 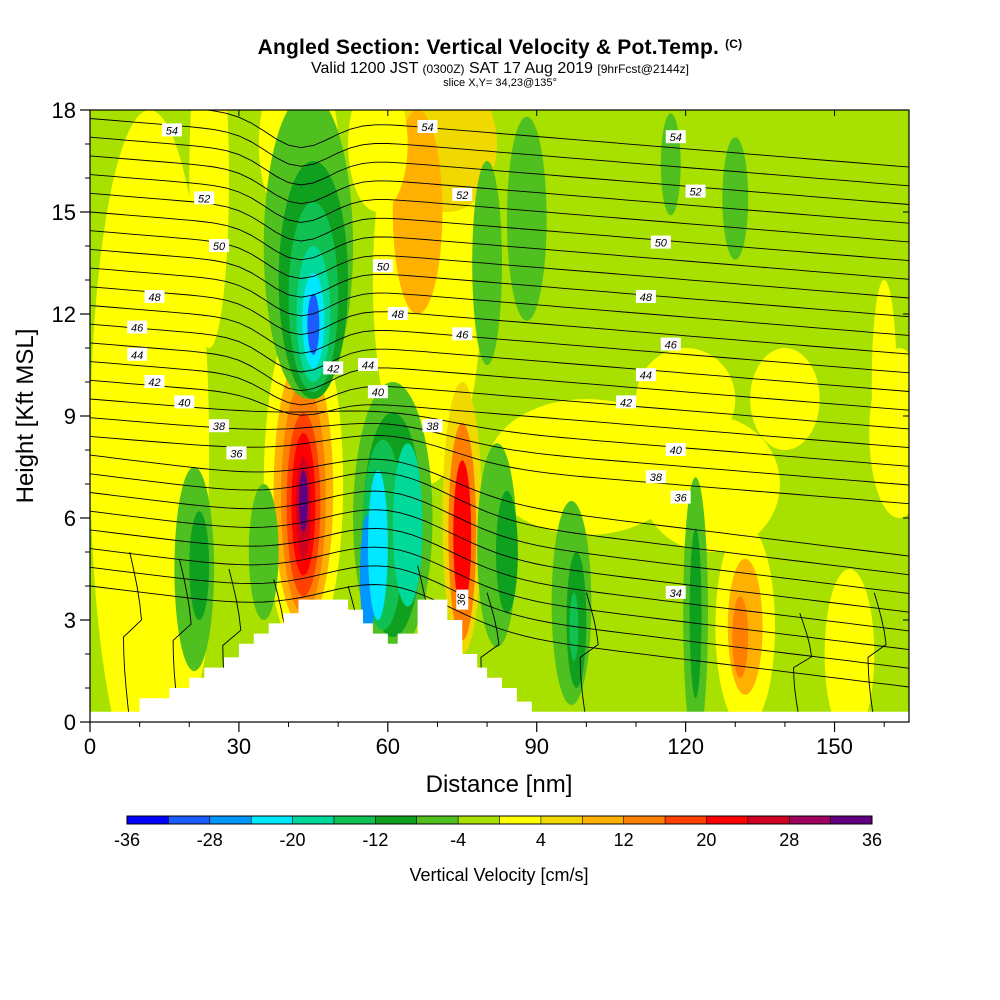 What do you see at coordinates (500, 83) in the screenshot?
I see `slice-label: slice X,Y= 34,23@135°` at bounding box center [500, 83].